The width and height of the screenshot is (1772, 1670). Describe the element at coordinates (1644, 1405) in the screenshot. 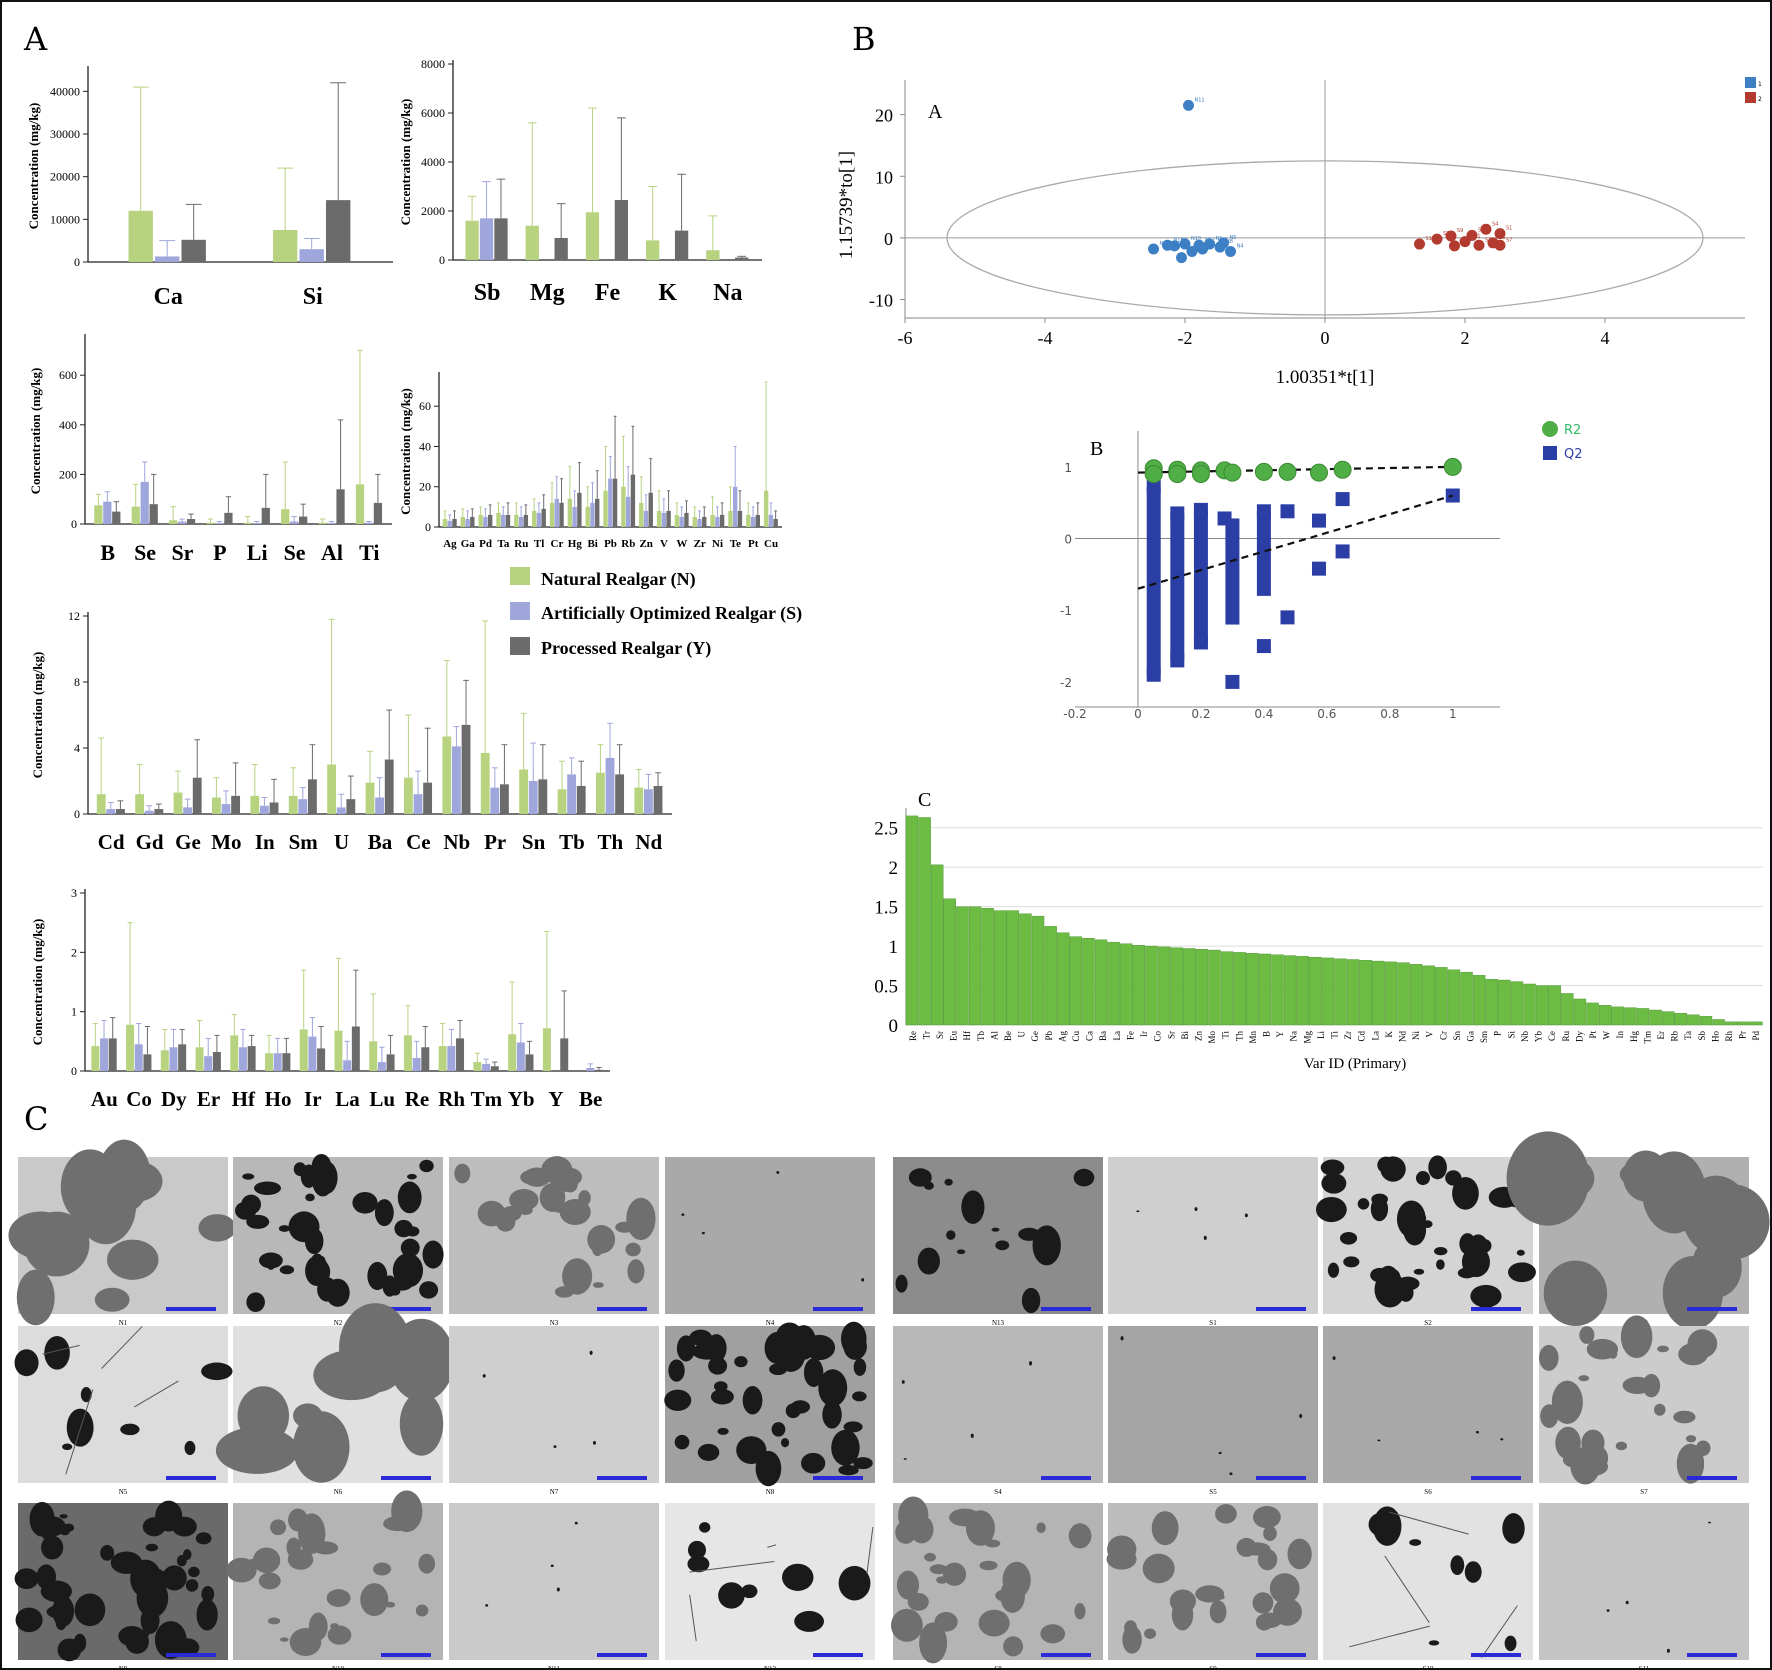

I see `micrograph-tile: S7` at that location.